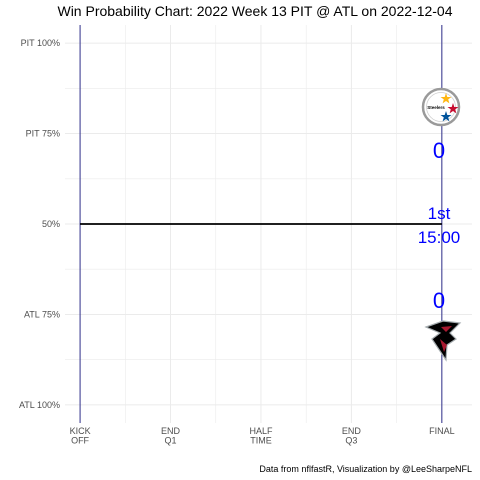 The height and width of the screenshot is (480, 480). Describe the element at coordinates (42, 314) in the screenshot. I see `y-tick-label: ATL 75%` at that location.